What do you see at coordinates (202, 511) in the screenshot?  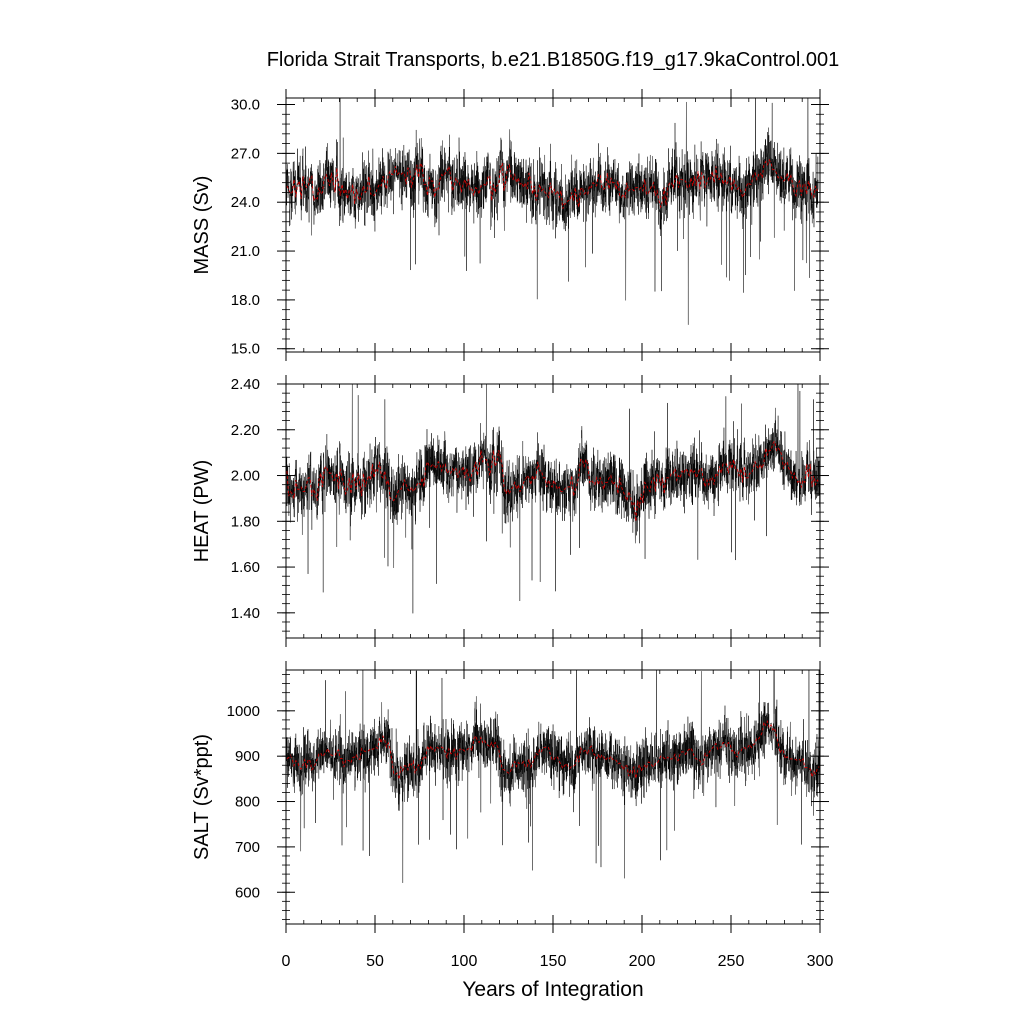 I see `y-axis-label: HEAT (PW)` at bounding box center [202, 511].